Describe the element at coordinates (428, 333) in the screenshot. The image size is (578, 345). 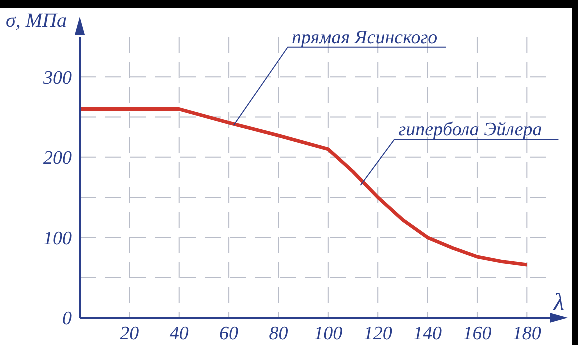
I see `x-tick-label: 140` at that location.